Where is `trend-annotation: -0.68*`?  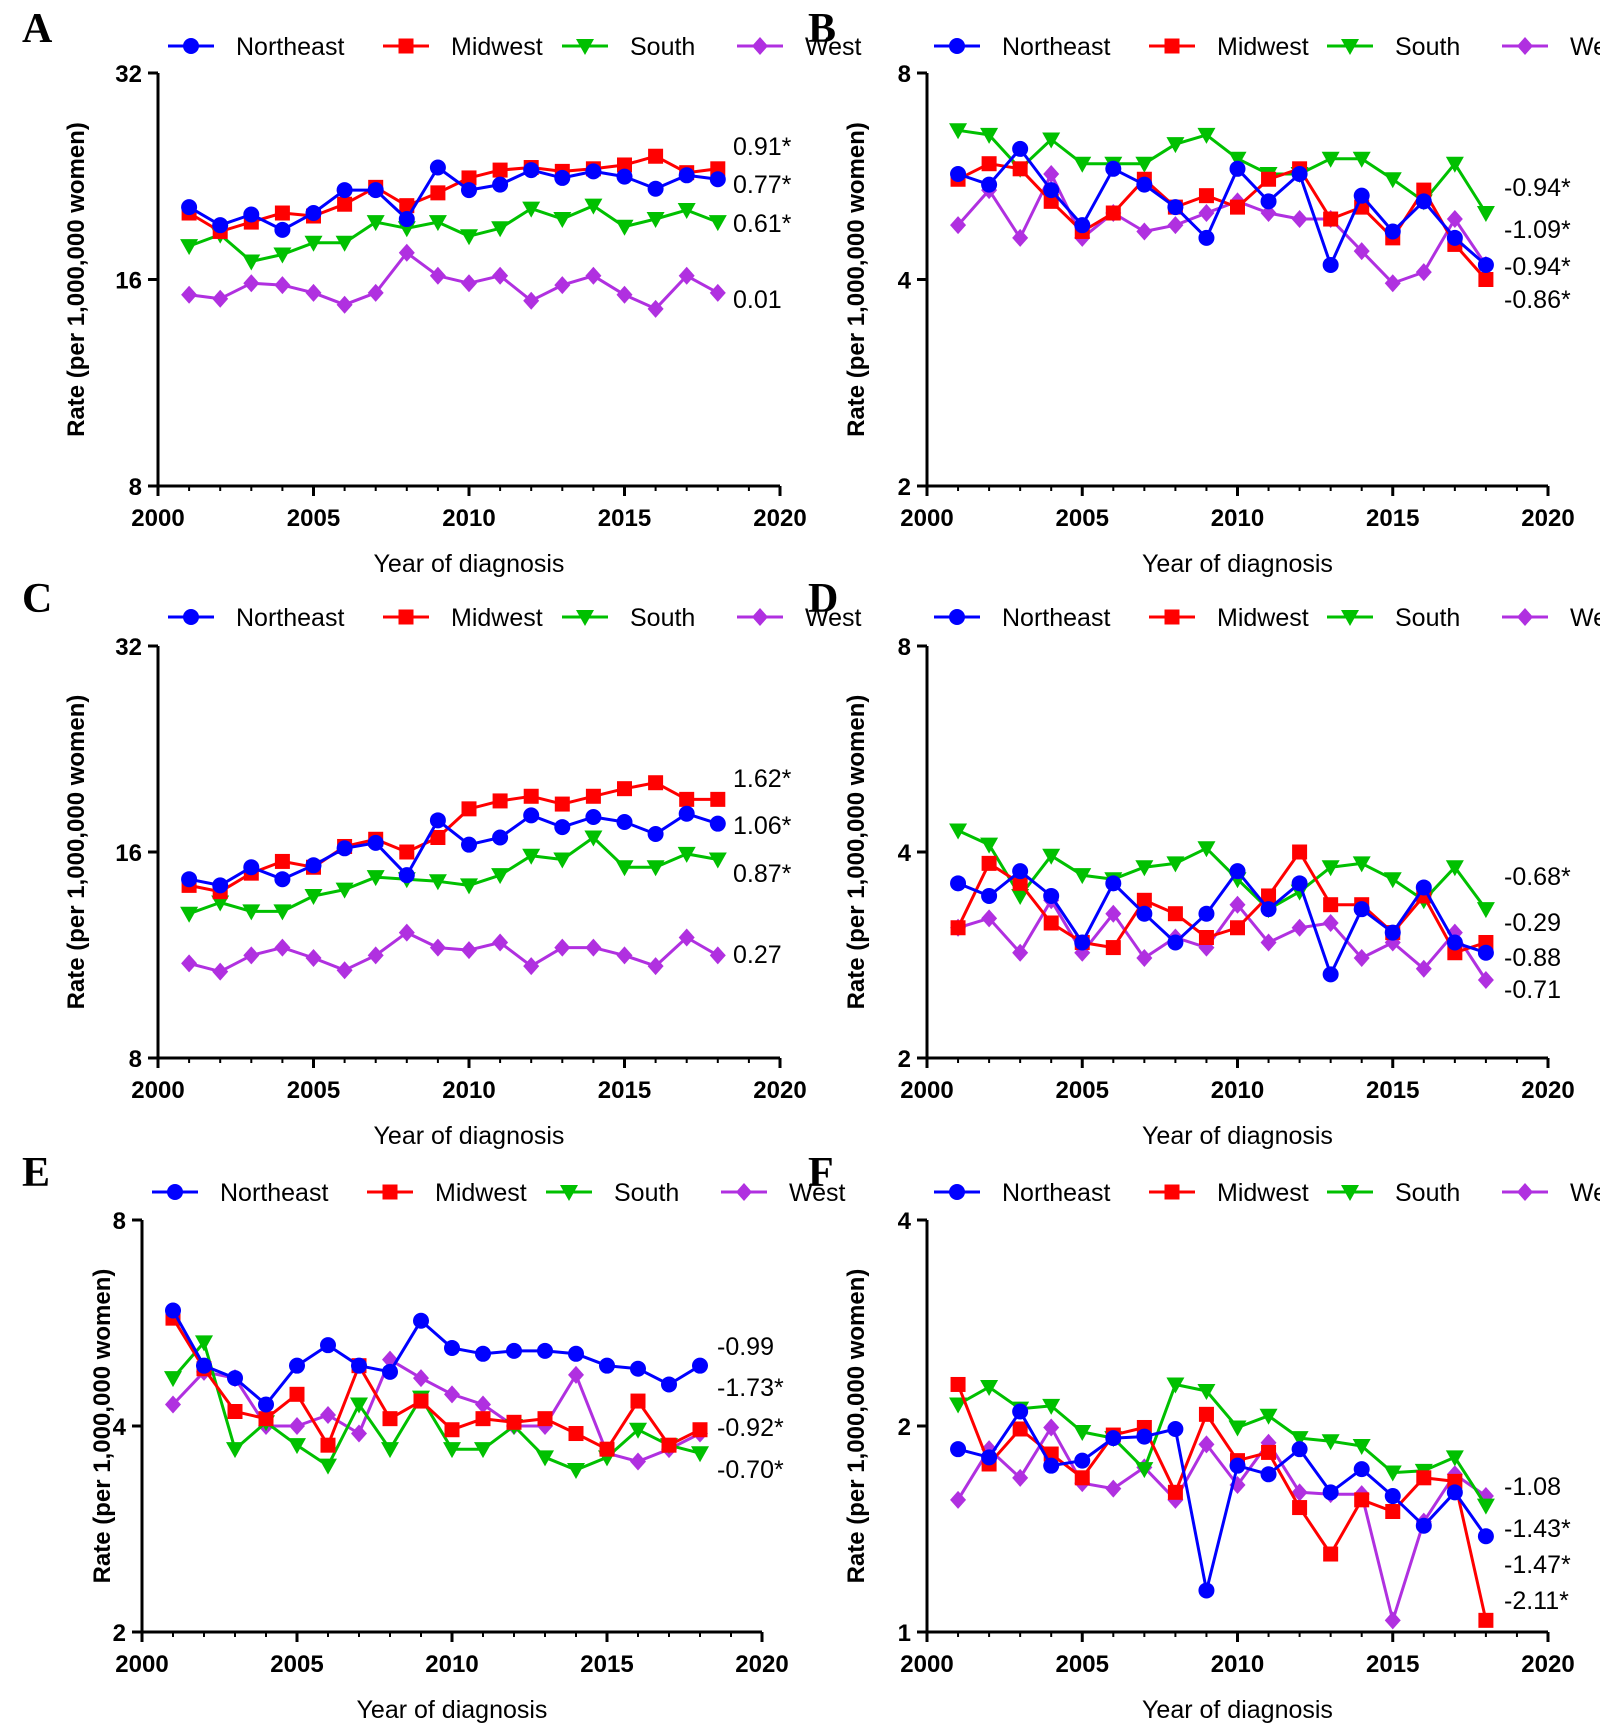 trend-annotation: -0.68* is located at coordinates (1537, 877).